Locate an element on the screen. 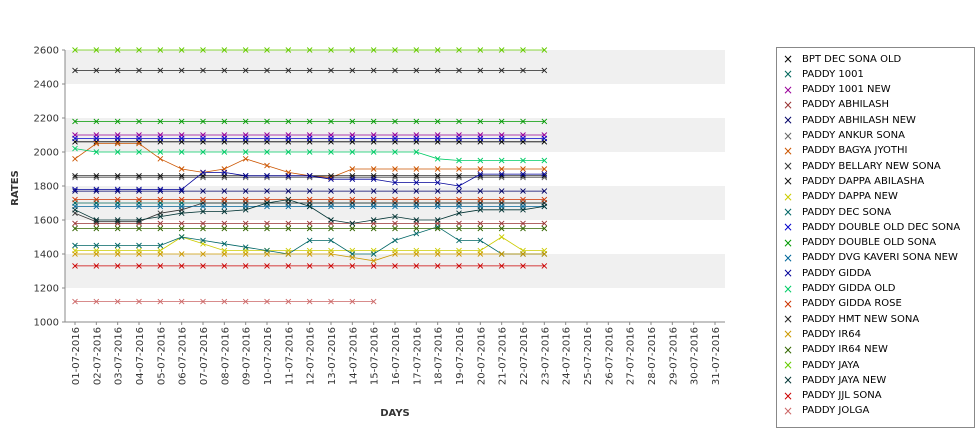 This screenshot has width=975, height=429. y-tick-label: 2200 is located at coordinates (46, 119).